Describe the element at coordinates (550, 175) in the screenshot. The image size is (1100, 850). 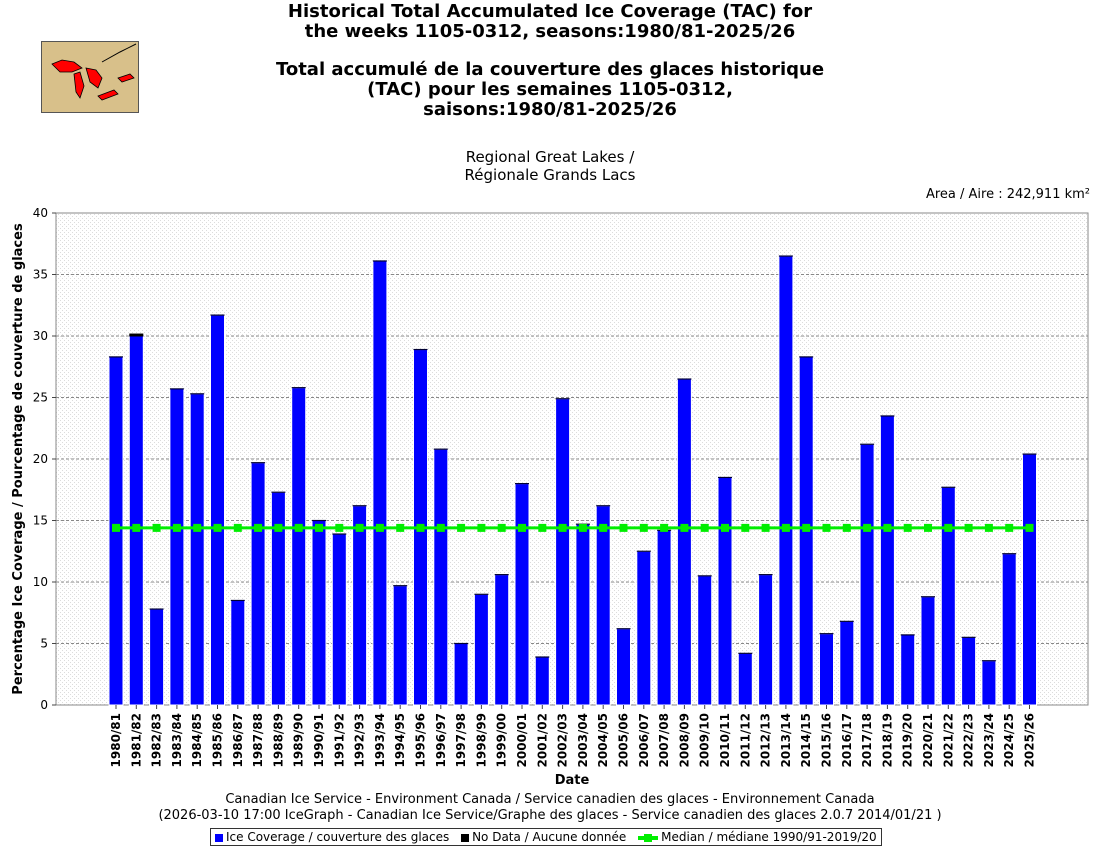
I see `subtitle-line: Régionale Grands Lacs` at that location.